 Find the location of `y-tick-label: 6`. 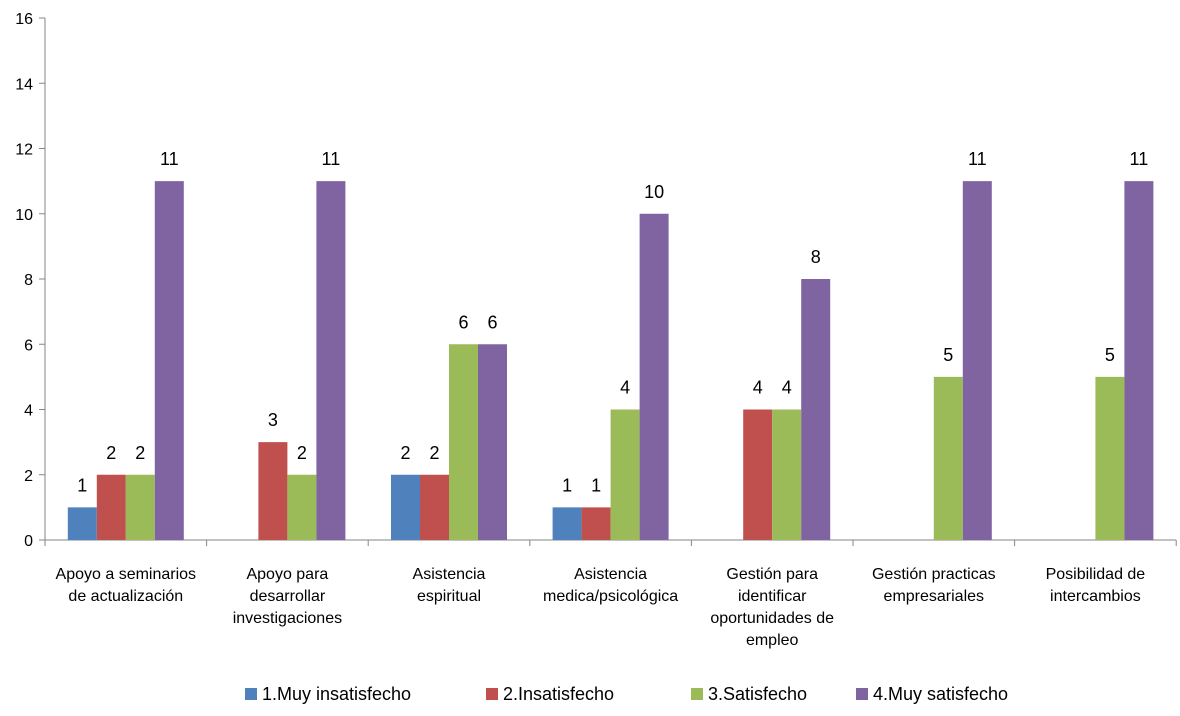

y-tick-label: 6 is located at coordinates (28, 345).